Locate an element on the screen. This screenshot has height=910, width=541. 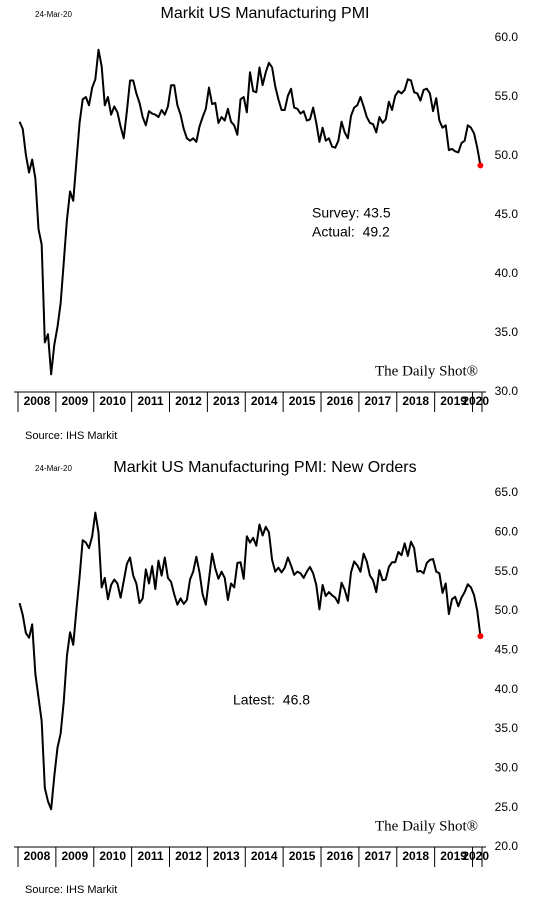
chart-title: Markit US Manufacturing PMI: New Orders is located at coordinates (264, 467).